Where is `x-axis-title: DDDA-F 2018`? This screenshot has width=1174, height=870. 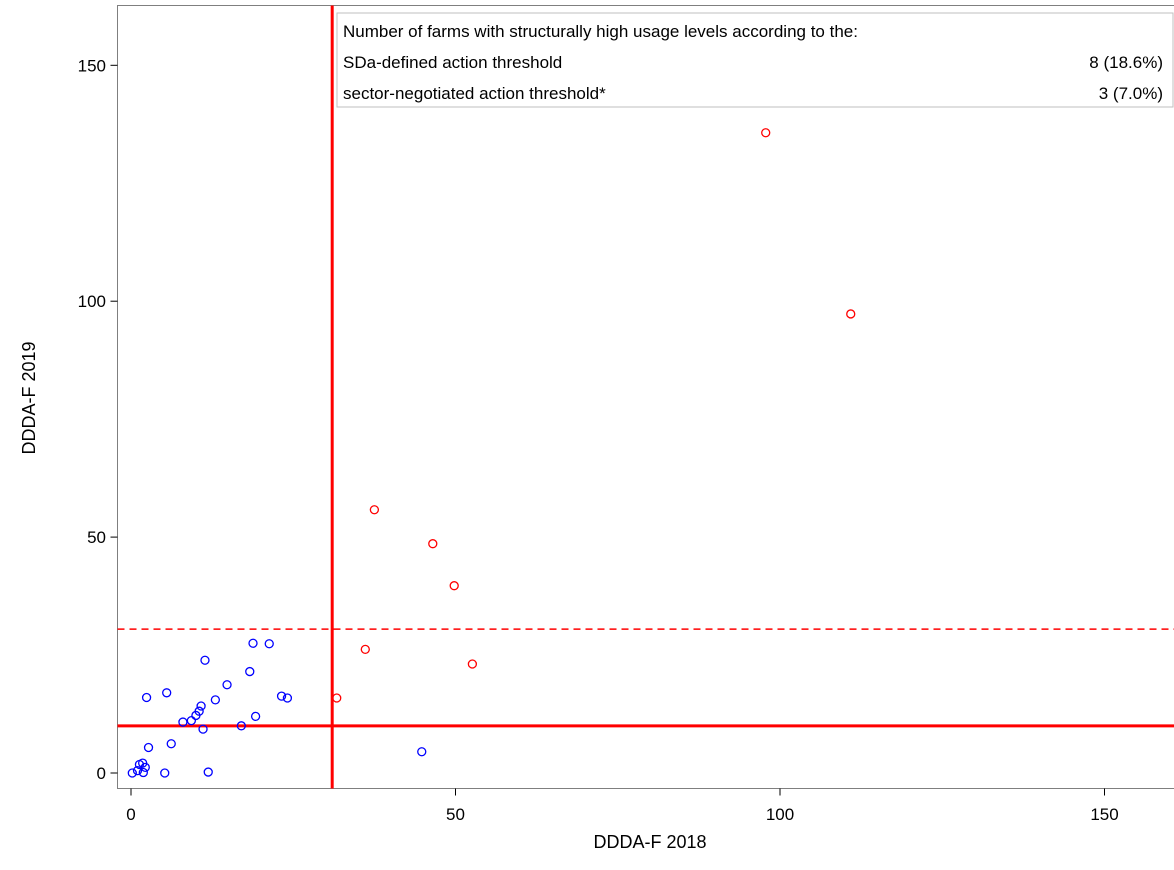 x-axis-title: DDDA-F 2018 is located at coordinates (649, 842).